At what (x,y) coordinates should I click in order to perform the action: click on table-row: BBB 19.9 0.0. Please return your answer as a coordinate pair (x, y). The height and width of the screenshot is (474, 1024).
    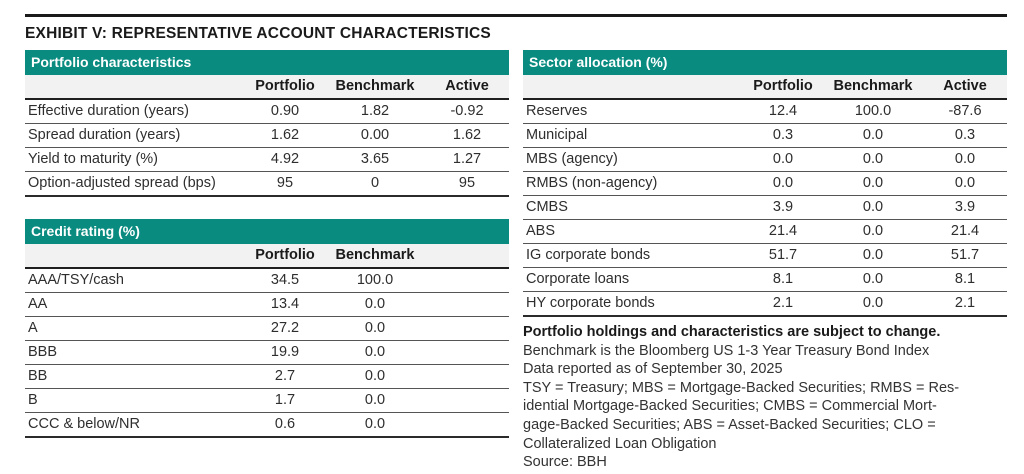
    Looking at the image, I should click on (267, 352).